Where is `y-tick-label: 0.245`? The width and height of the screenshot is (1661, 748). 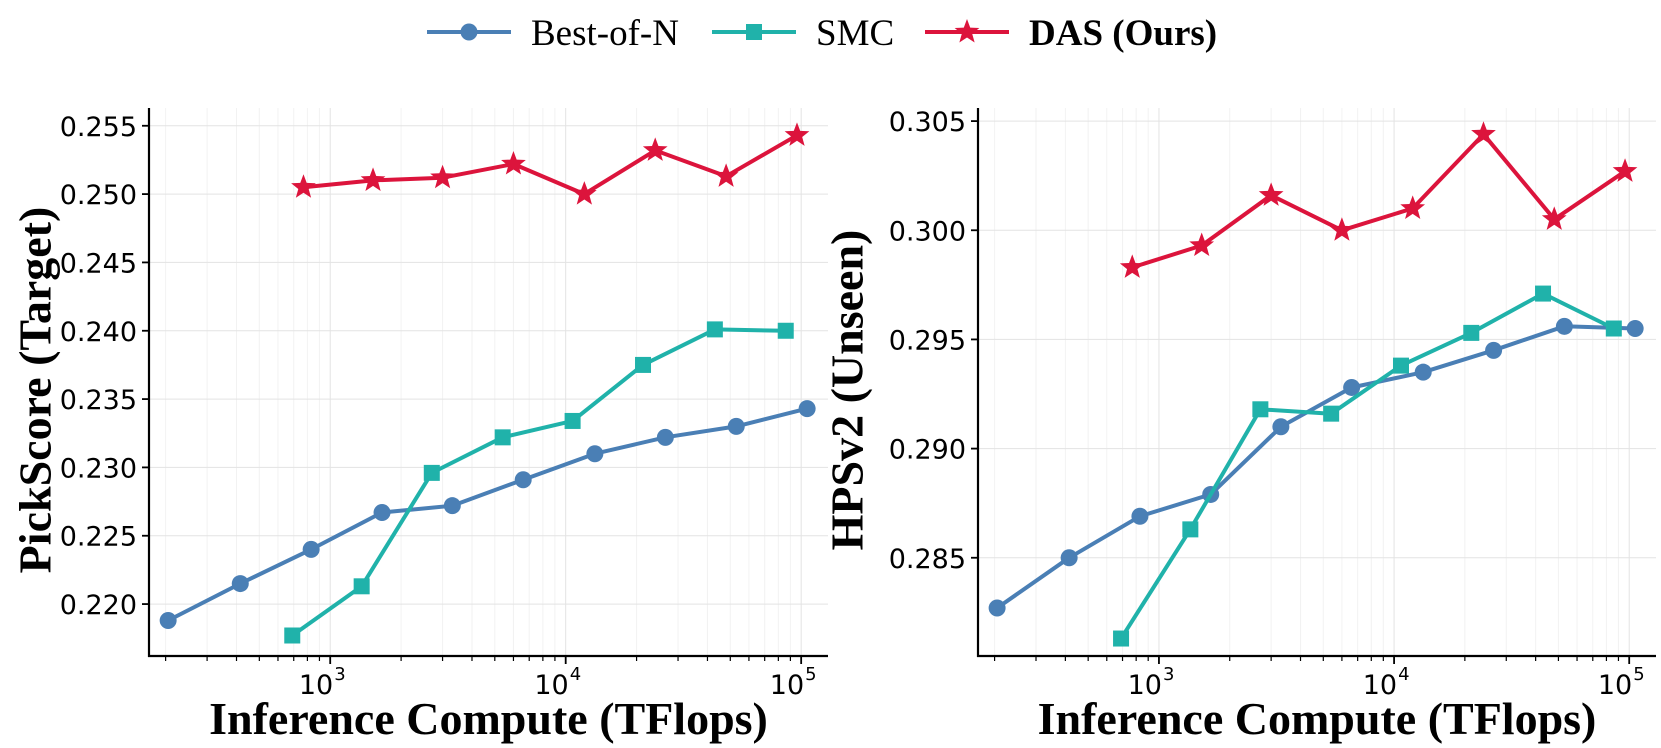
y-tick-label: 0.245 is located at coordinates (98, 263).